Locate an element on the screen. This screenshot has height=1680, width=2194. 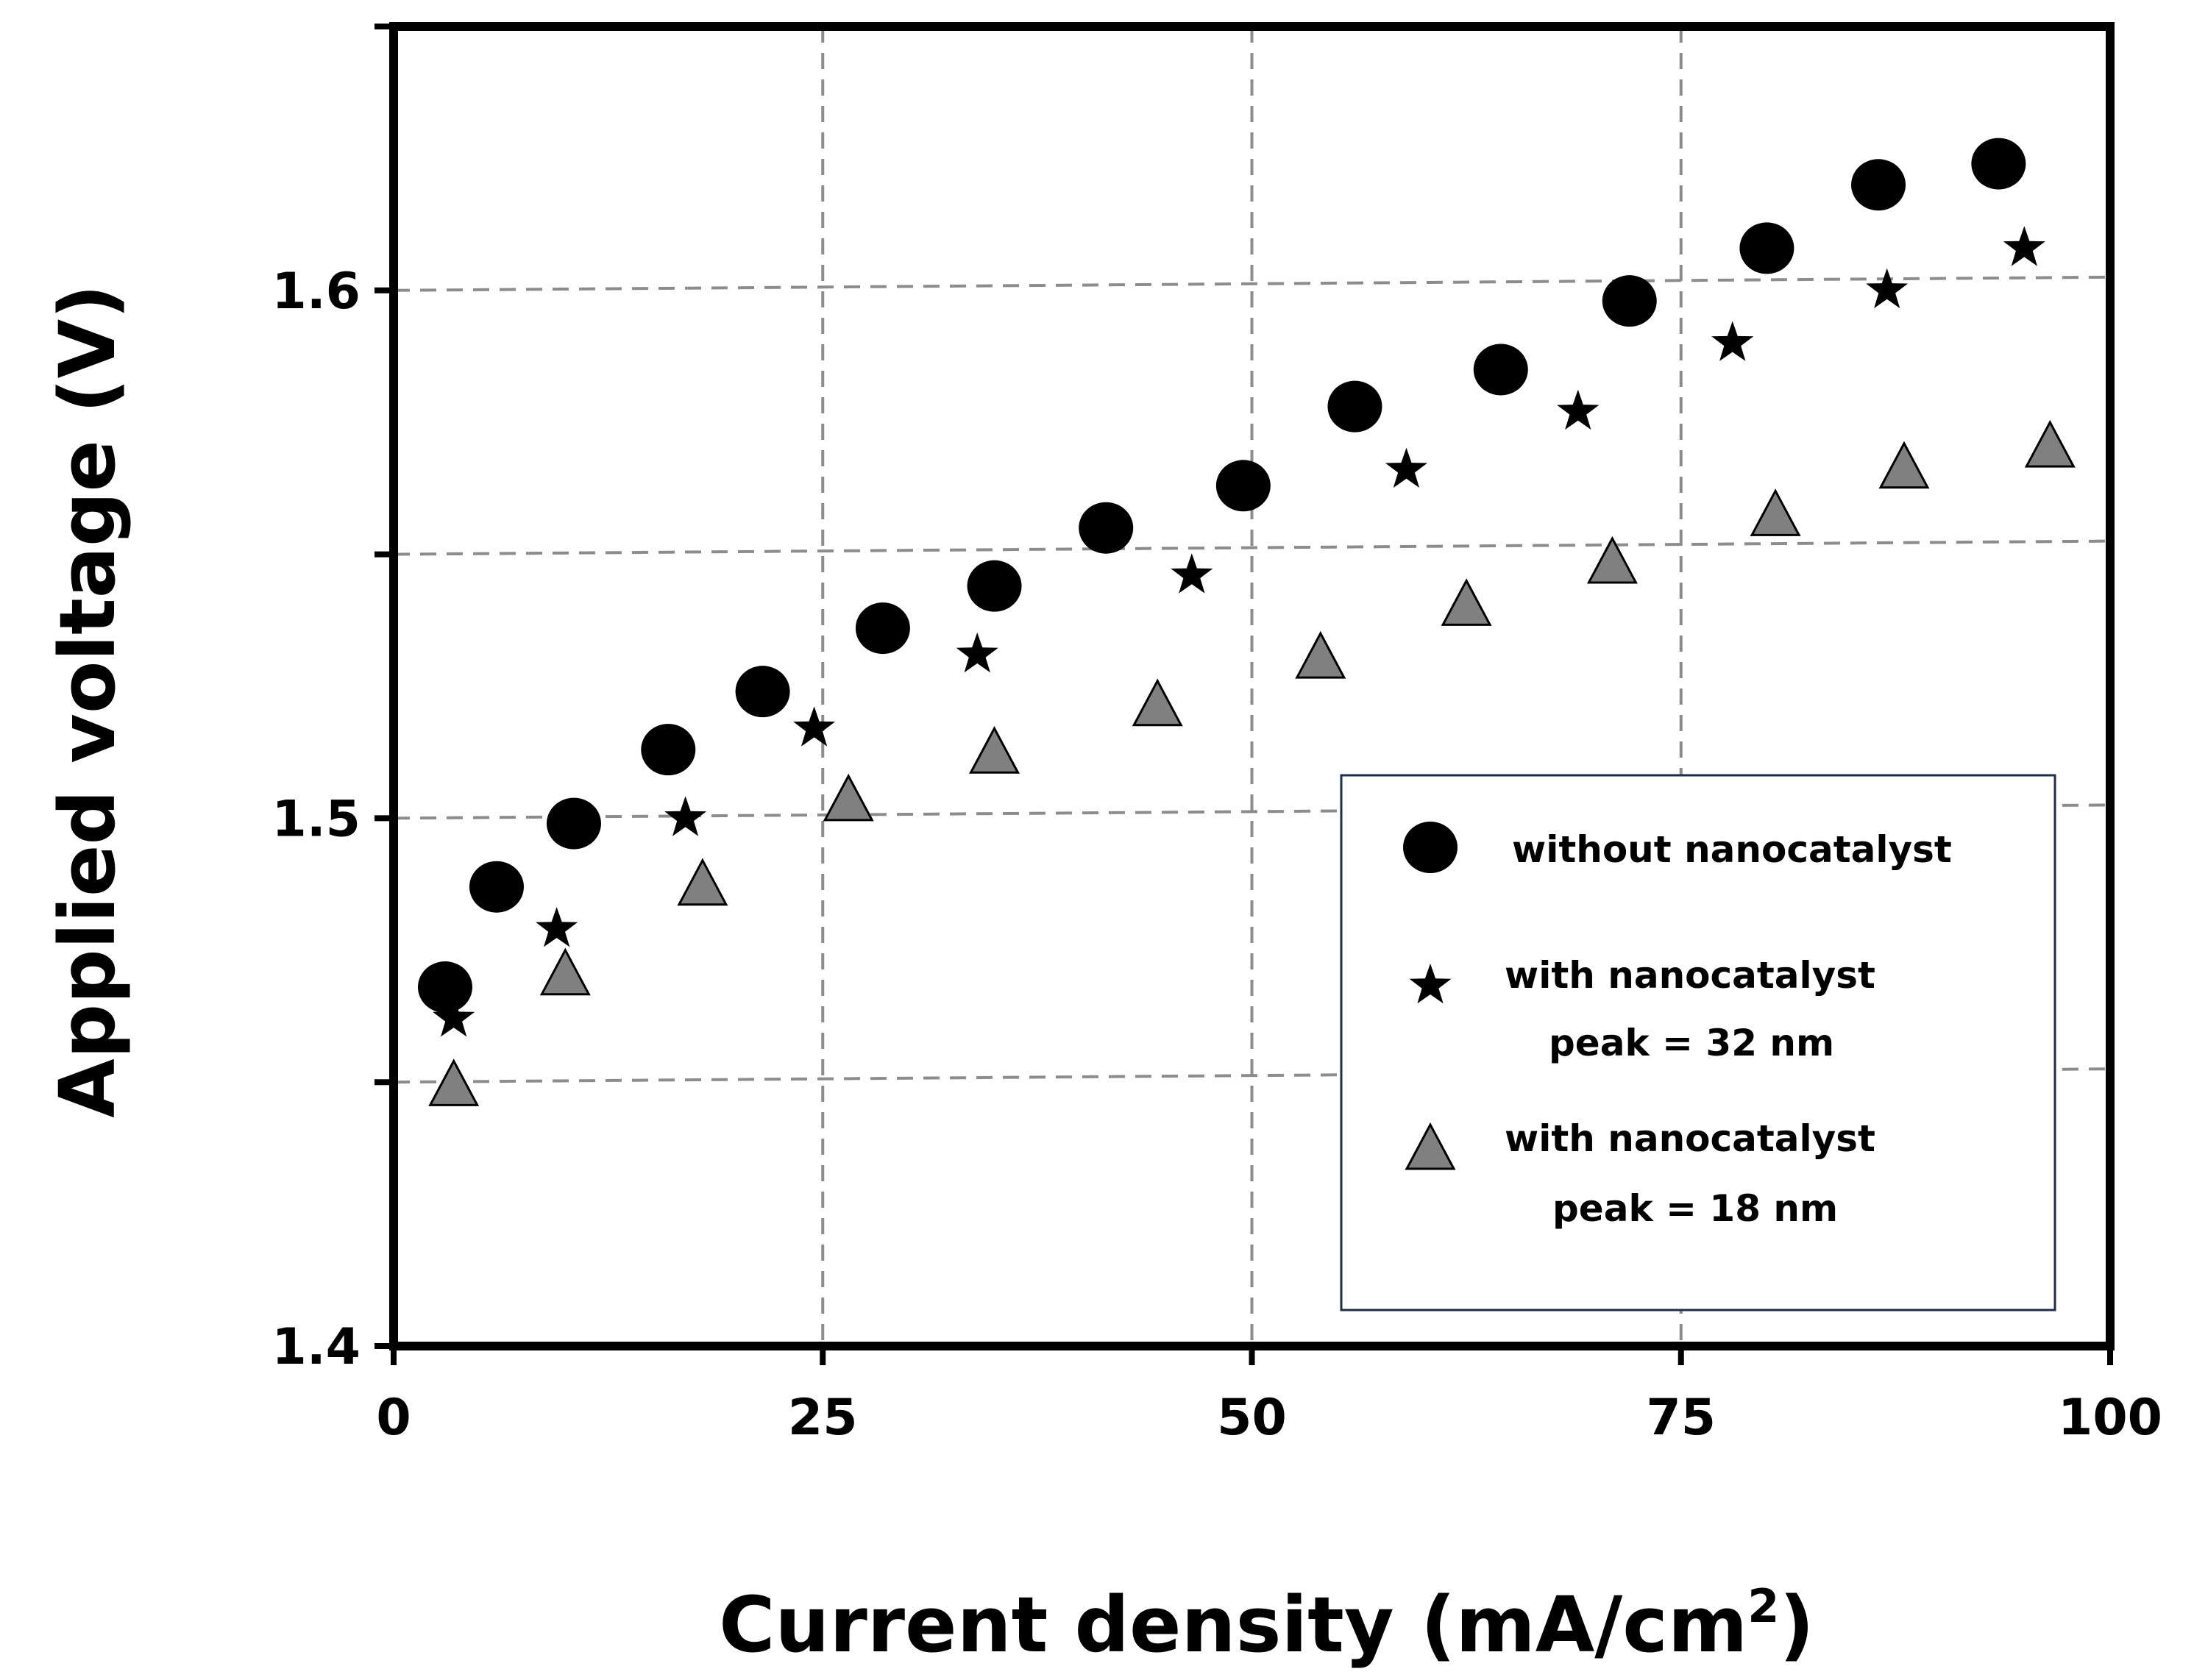
legend-label: peak = 32 nm is located at coordinates (1691, 1043).